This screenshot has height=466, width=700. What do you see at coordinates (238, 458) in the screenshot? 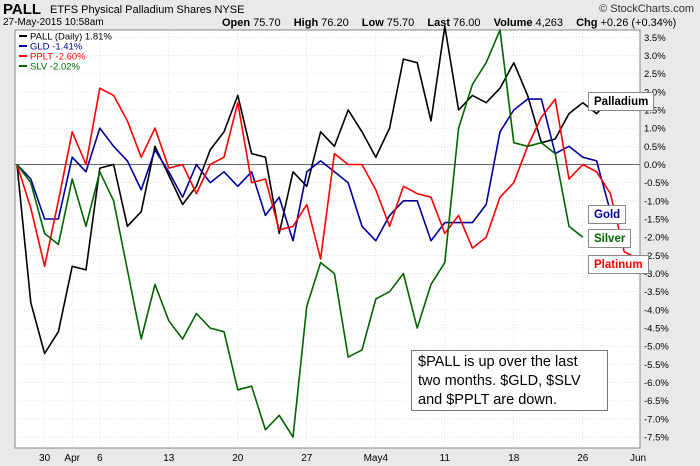
I see `x-tick-label: 20` at bounding box center [238, 458].